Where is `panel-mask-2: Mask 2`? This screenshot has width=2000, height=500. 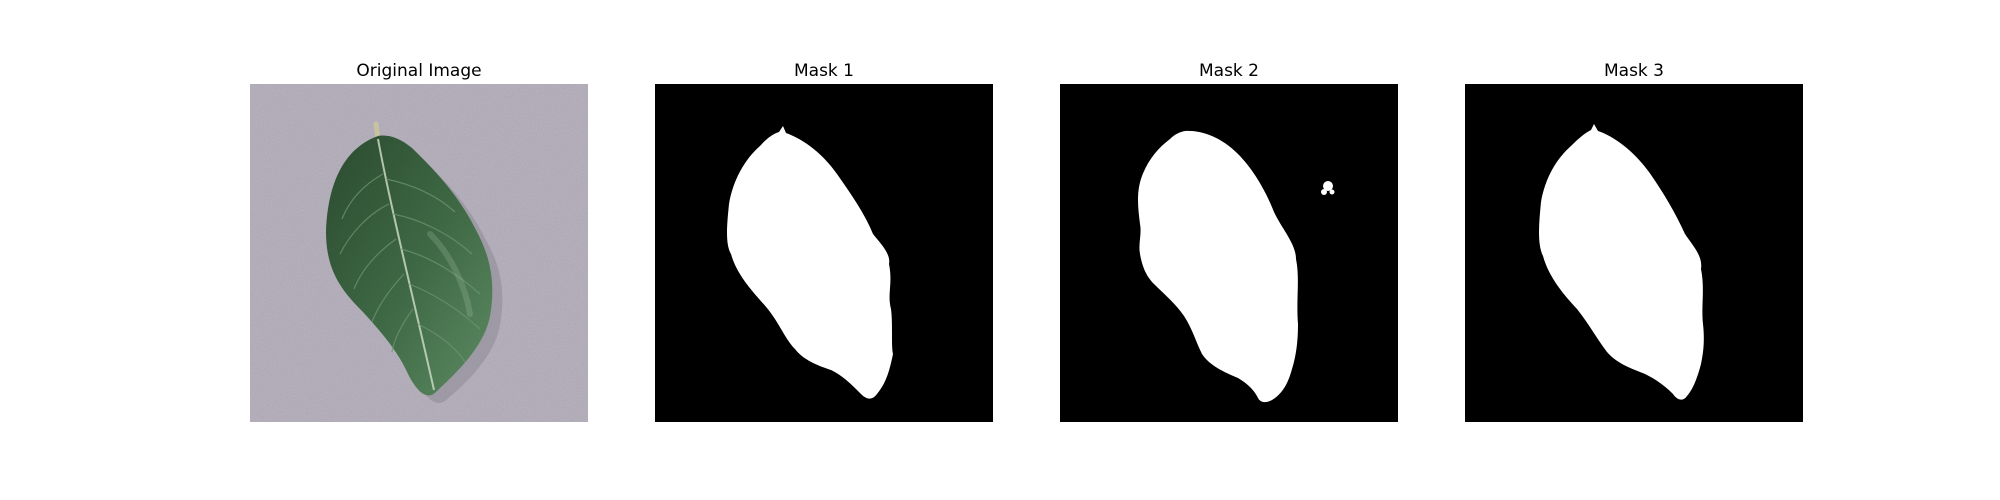
panel-mask-2: Mask 2 is located at coordinates (1229, 241).